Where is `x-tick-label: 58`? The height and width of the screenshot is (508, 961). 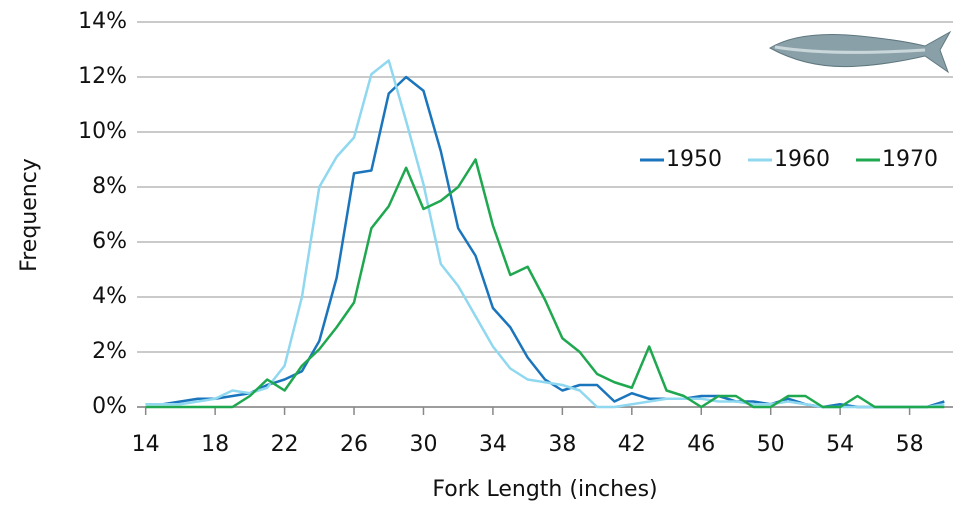 x-tick-label: 58 is located at coordinates (910, 444).